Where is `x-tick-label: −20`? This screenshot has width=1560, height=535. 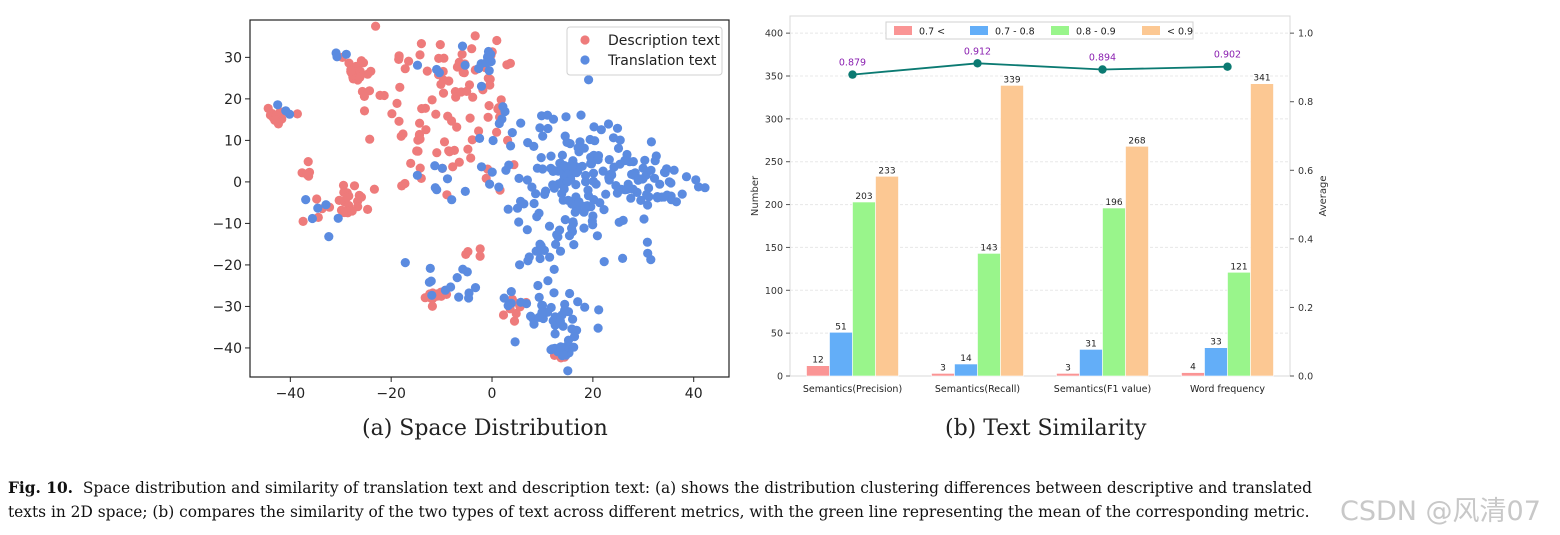
x-tick-label: −20 is located at coordinates (391, 394).